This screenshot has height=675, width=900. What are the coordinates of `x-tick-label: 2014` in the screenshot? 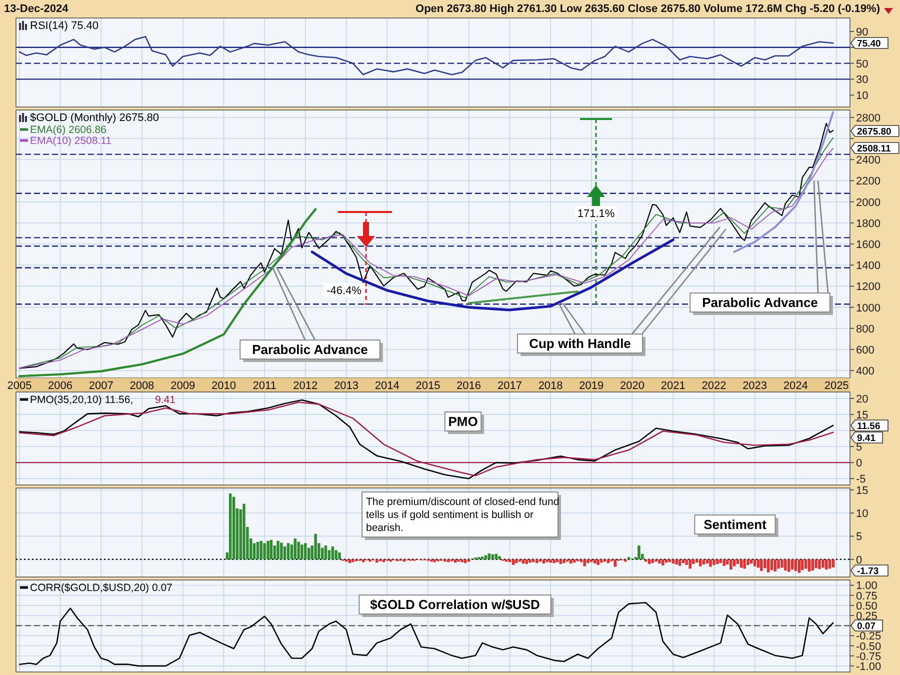 It's located at (387, 386).